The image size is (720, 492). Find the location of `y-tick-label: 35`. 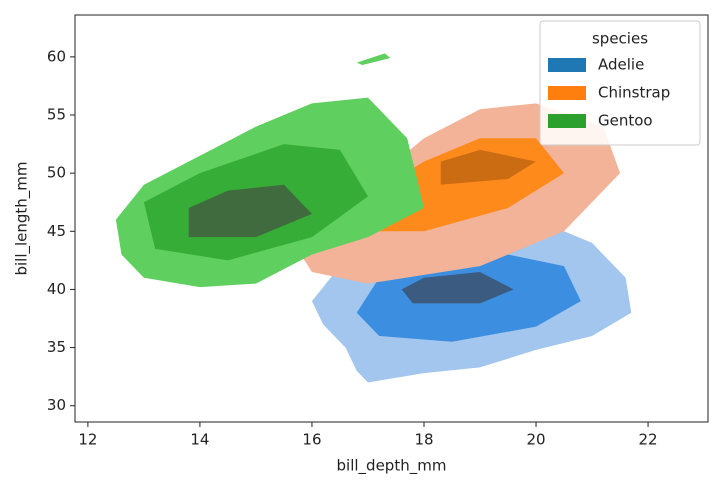

y-tick-label: 35 is located at coordinates (56, 347).